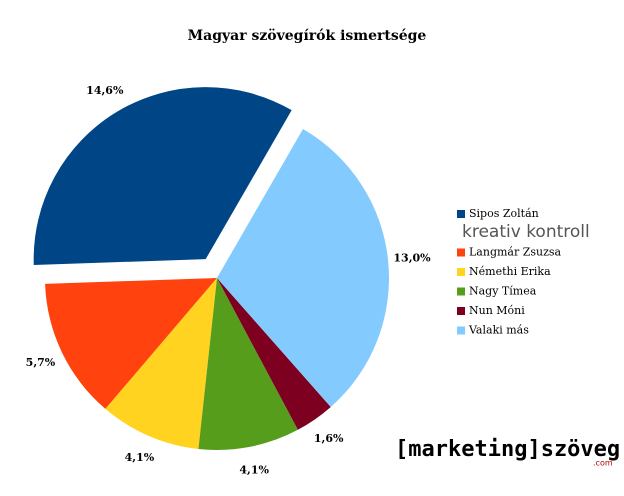 The width and height of the screenshot is (624, 496). I want to click on legend-label: Valaki más, so click(498, 330).